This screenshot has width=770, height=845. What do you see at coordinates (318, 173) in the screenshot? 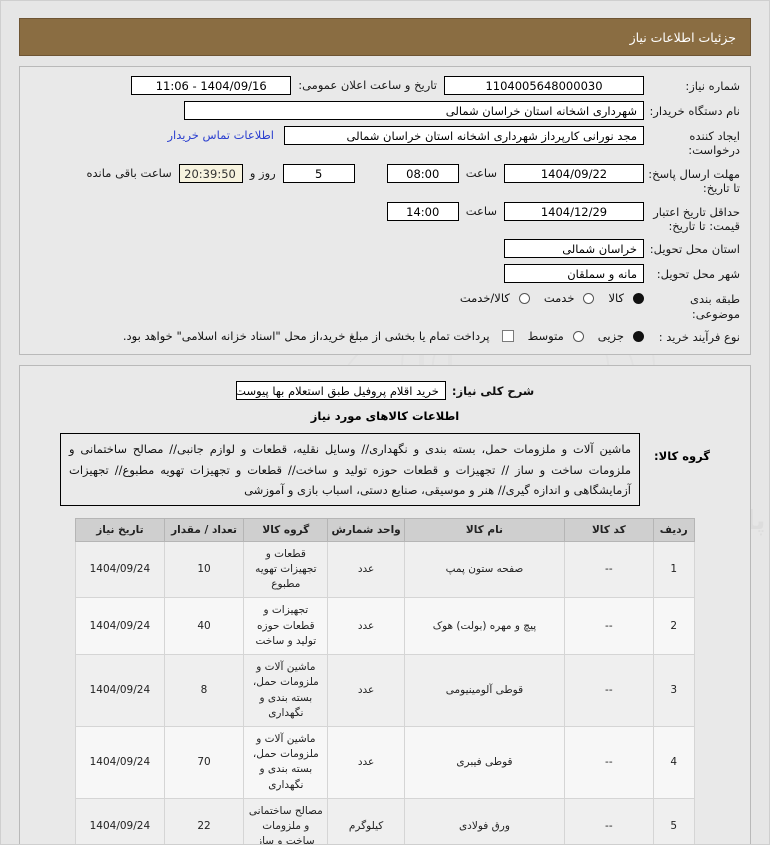
I see `remaining-days-field: 5` at bounding box center [318, 173].